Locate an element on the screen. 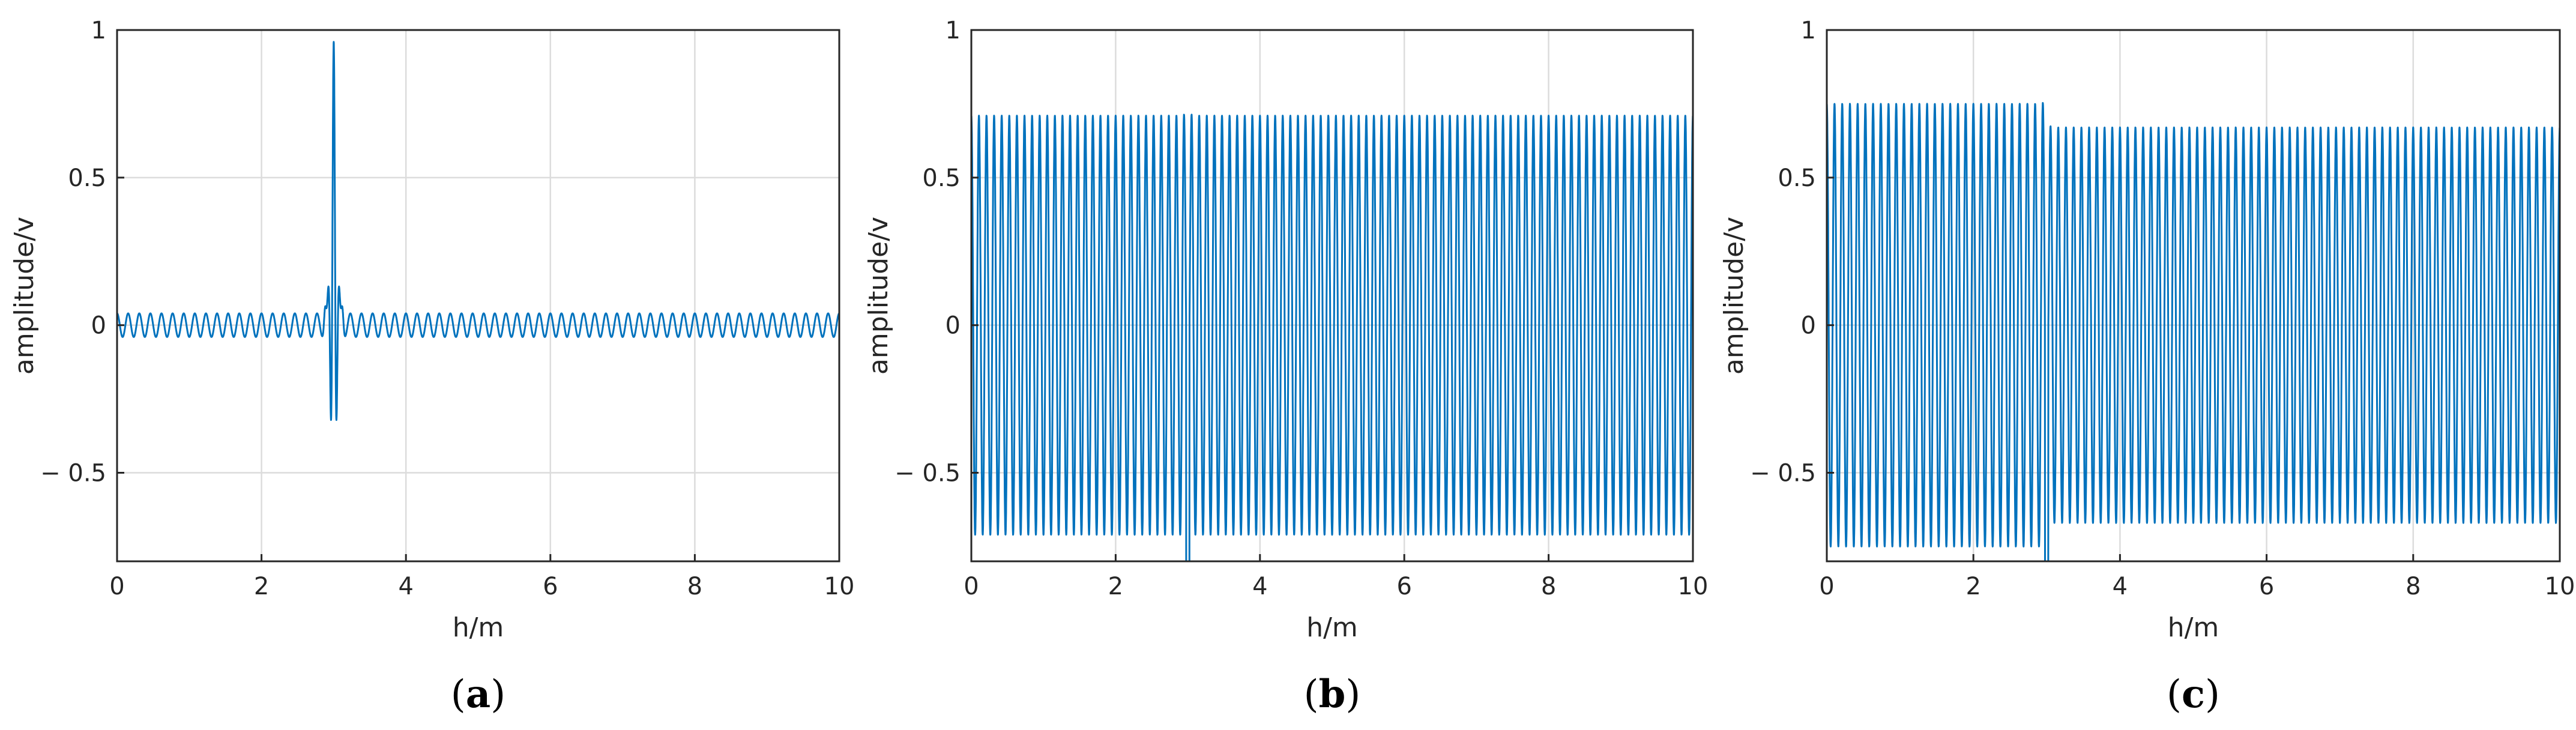 This screenshot has height=730, width=2576. panel-letter: a is located at coordinates (478, 694).